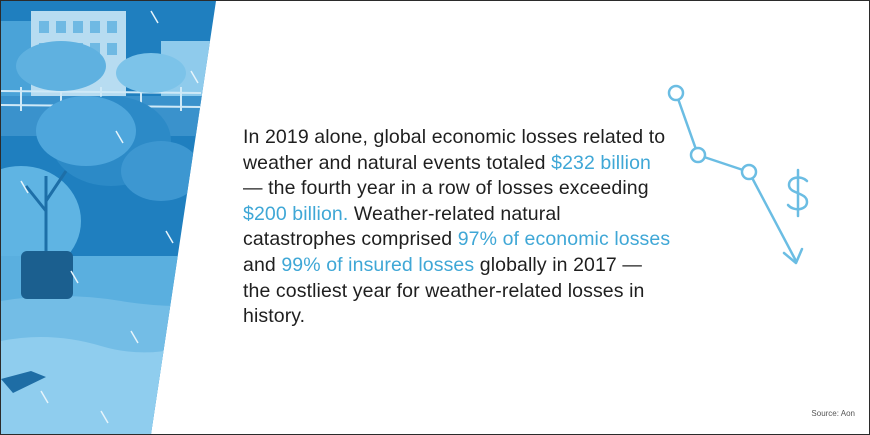  I want to click on source-note: Source: Aon, so click(833, 413).